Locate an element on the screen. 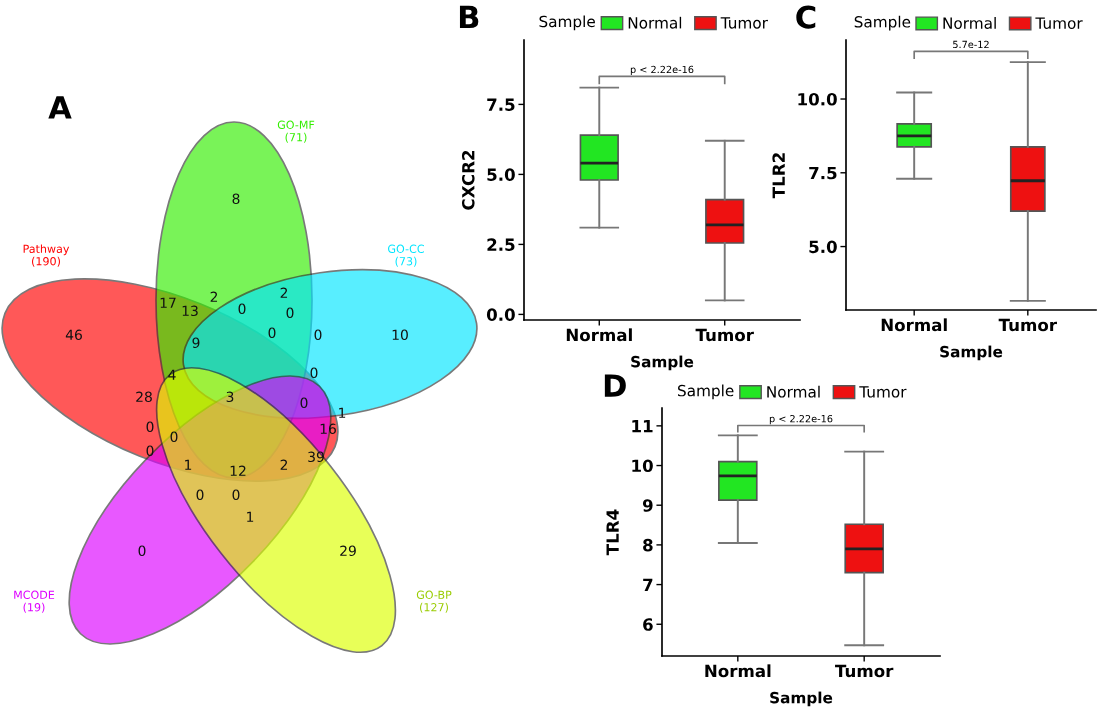 The image size is (1100, 712). y-tick-label: 9 is located at coordinates (647, 505).